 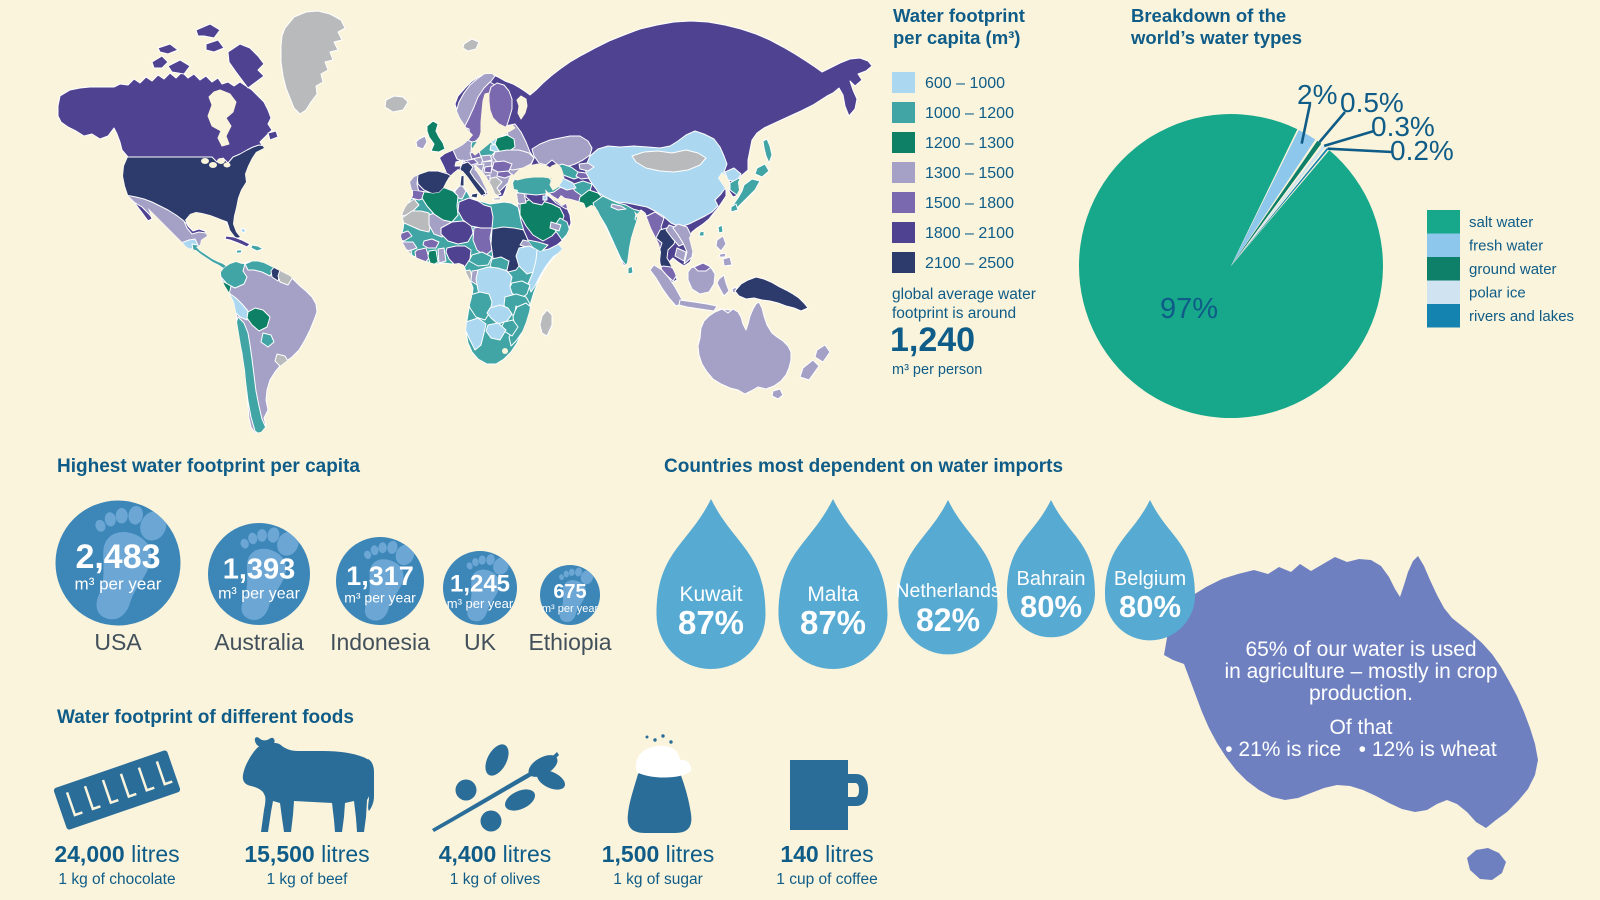 What do you see at coordinates (1501, 222) in the screenshot?
I see `svg-text: salt water` at bounding box center [1501, 222].